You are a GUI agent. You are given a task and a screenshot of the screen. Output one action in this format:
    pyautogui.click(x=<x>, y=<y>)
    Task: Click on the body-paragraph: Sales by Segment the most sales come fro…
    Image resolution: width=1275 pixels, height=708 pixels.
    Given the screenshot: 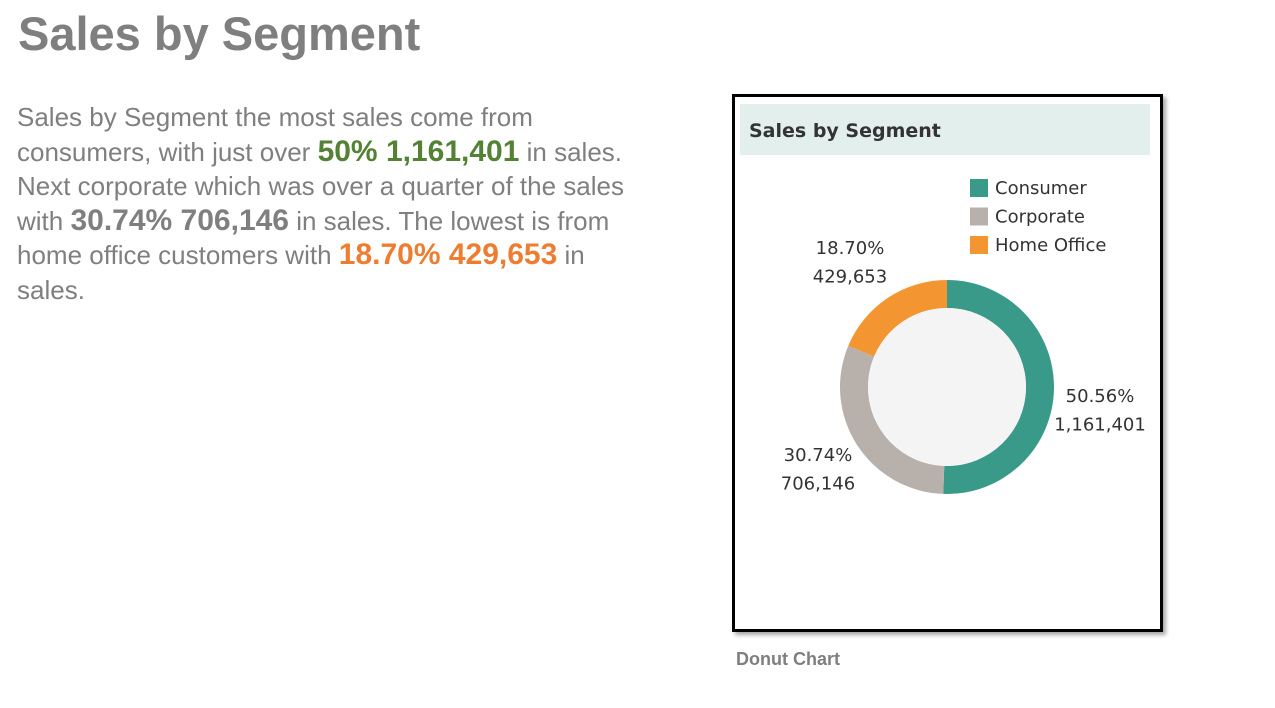 What is the action you would take?
    pyautogui.click(x=337, y=203)
    